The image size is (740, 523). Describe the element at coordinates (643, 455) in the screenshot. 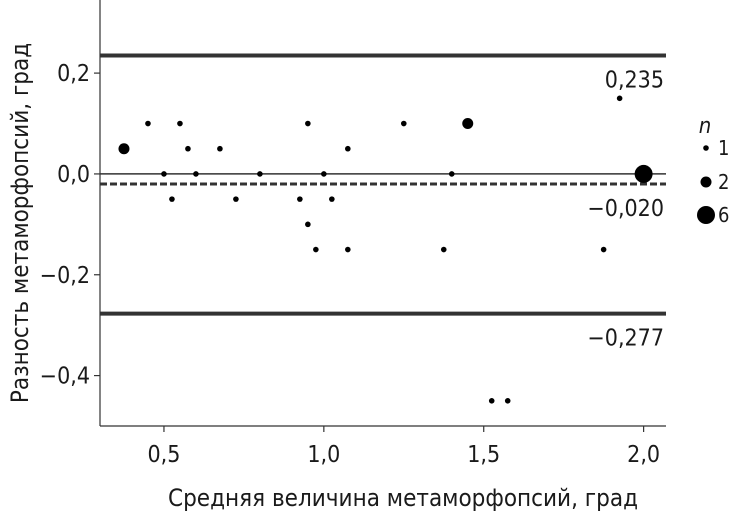

I see `x-tick-label: 2,0` at that location.